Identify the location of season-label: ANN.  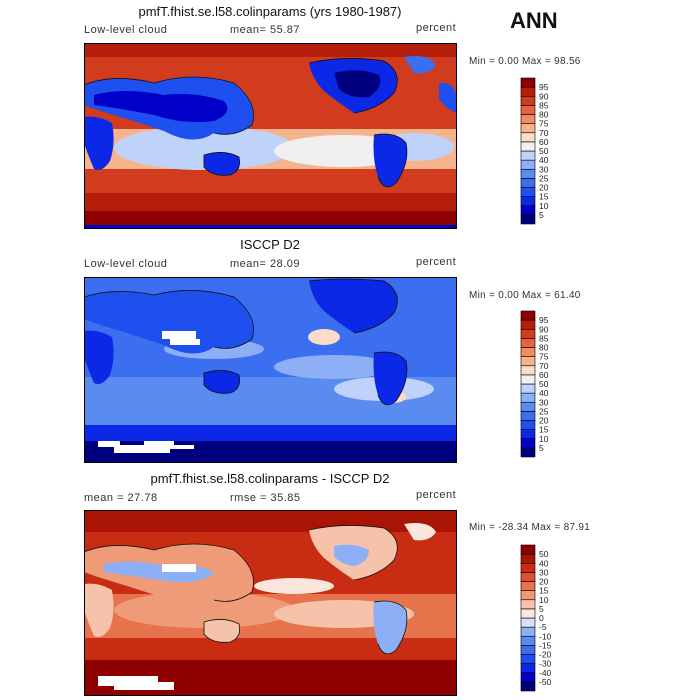
(534, 20).